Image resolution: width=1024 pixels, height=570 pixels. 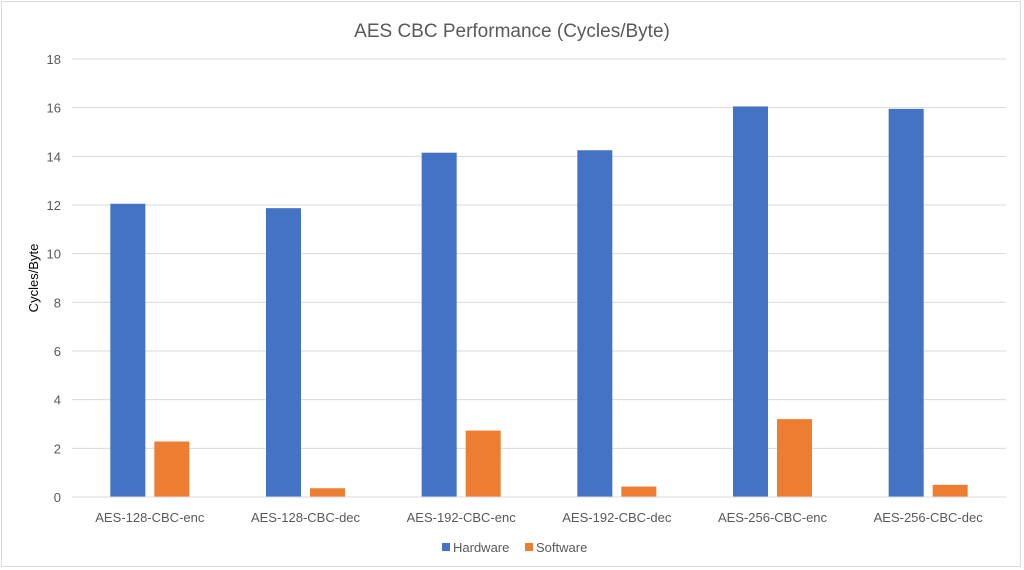 What do you see at coordinates (54, 108) in the screenshot?
I see `y-tick-label: 16` at bounding box center [54, 108].